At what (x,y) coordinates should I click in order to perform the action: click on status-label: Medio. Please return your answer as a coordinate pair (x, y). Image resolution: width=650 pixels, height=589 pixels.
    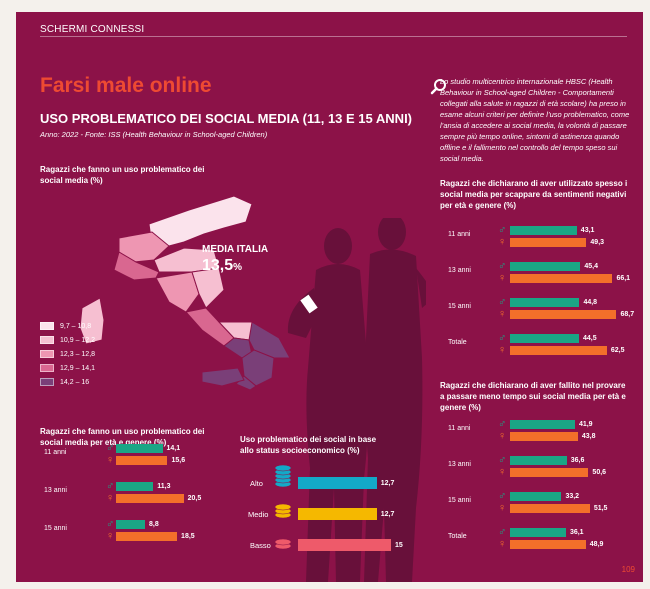
    Looking at the image, I should click on (258, 514).